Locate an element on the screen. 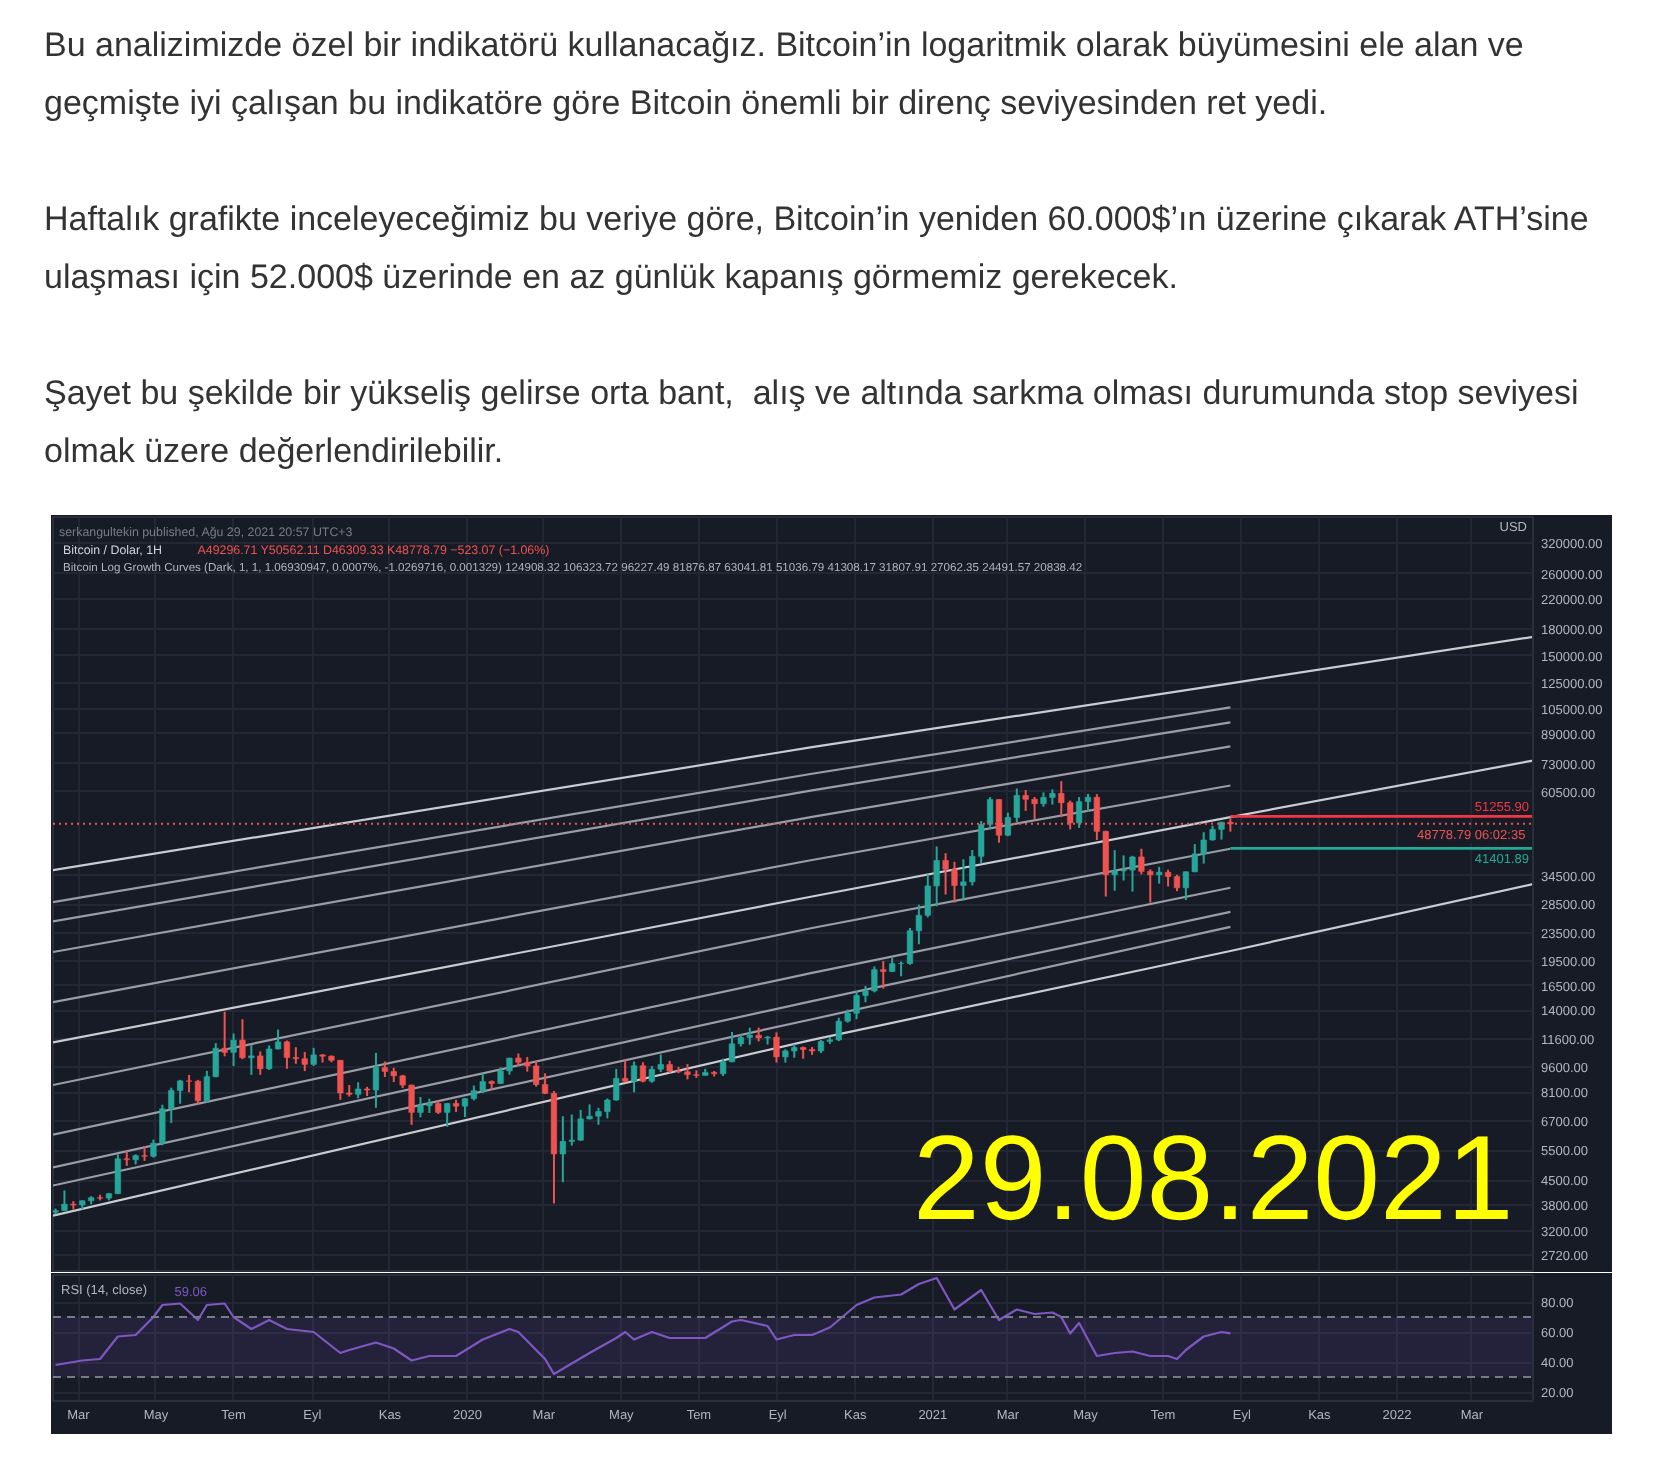  text: Şayet bu şekilde bir yükseliş gelirse orta bant, alış ve altında sarkma olması durumunda stop seviyesi olmak üzere değerlendirilebilir. is located at coordinates (812, 423).